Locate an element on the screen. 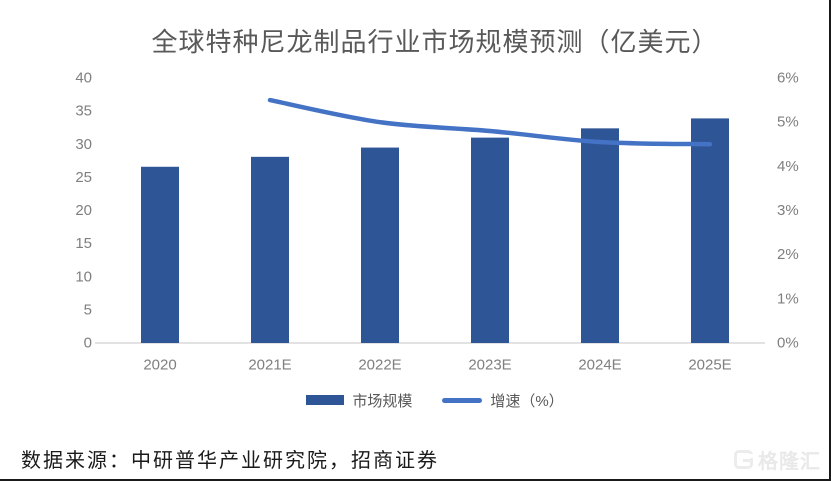  y-axis-left-tick-label: 20 is located at coordinates (83, 210).